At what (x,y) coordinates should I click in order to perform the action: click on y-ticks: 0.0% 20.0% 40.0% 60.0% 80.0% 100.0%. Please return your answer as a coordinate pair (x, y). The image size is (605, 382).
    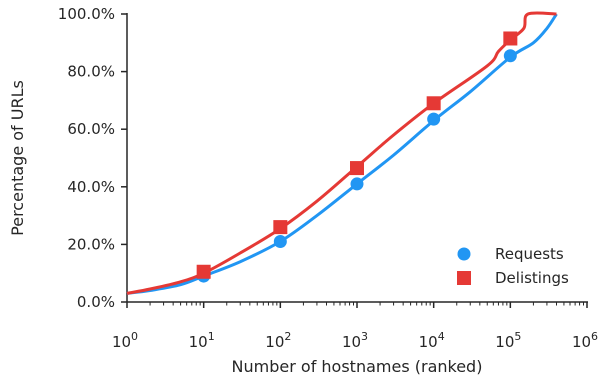
    Looking at the image, I should click on (92, 158).